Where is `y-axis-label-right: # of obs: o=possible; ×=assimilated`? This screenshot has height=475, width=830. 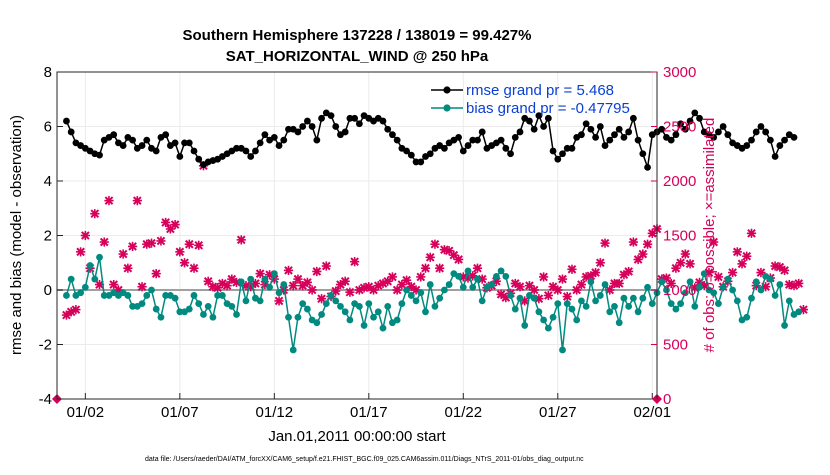
y-axis-label-right: # of obs: o=possible; ×=assimilated is located at coordinates (709, 235).